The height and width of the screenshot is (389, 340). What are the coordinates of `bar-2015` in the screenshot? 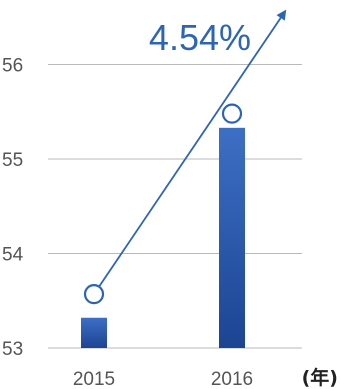 It's located at (94, 332).